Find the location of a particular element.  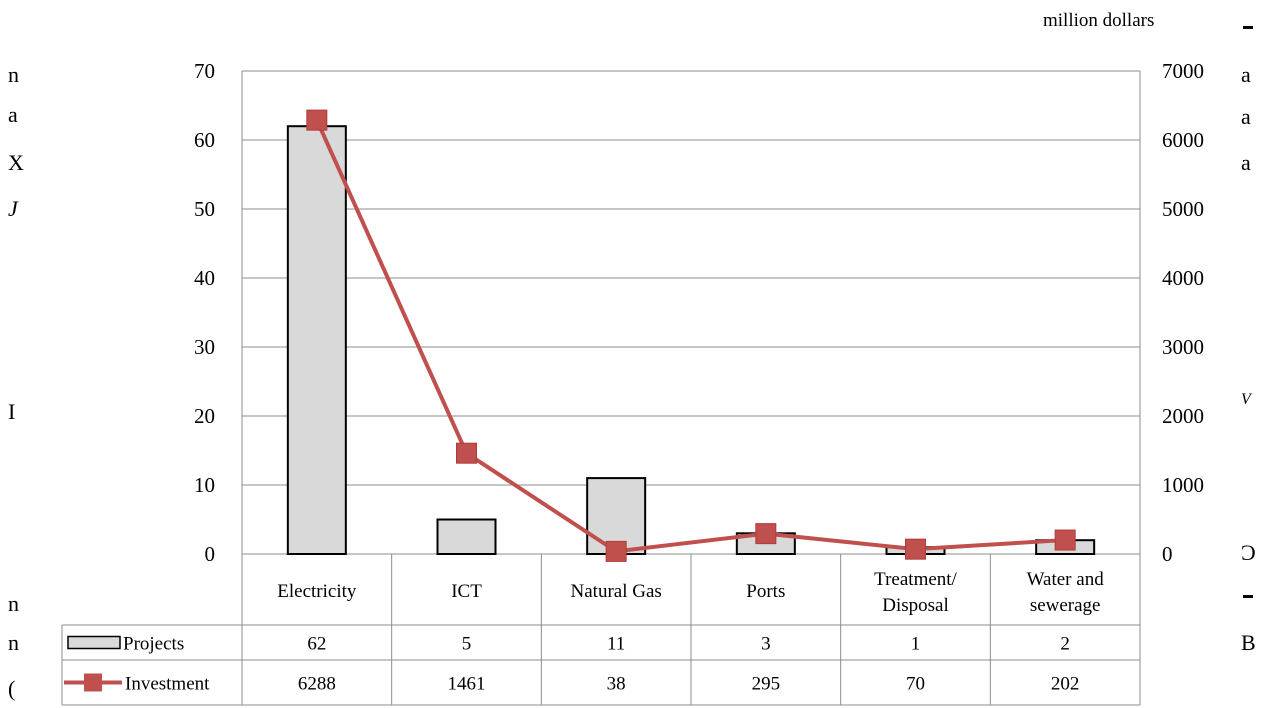

background-text-fragment: V is located at coordinates (1246, 399).